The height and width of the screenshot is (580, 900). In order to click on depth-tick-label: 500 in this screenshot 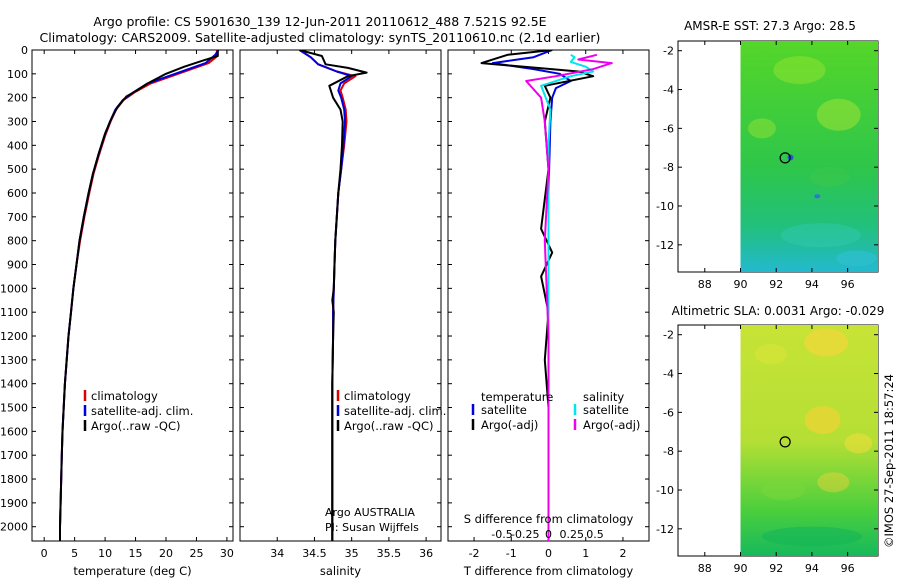, I will do `click(17, 169)`.